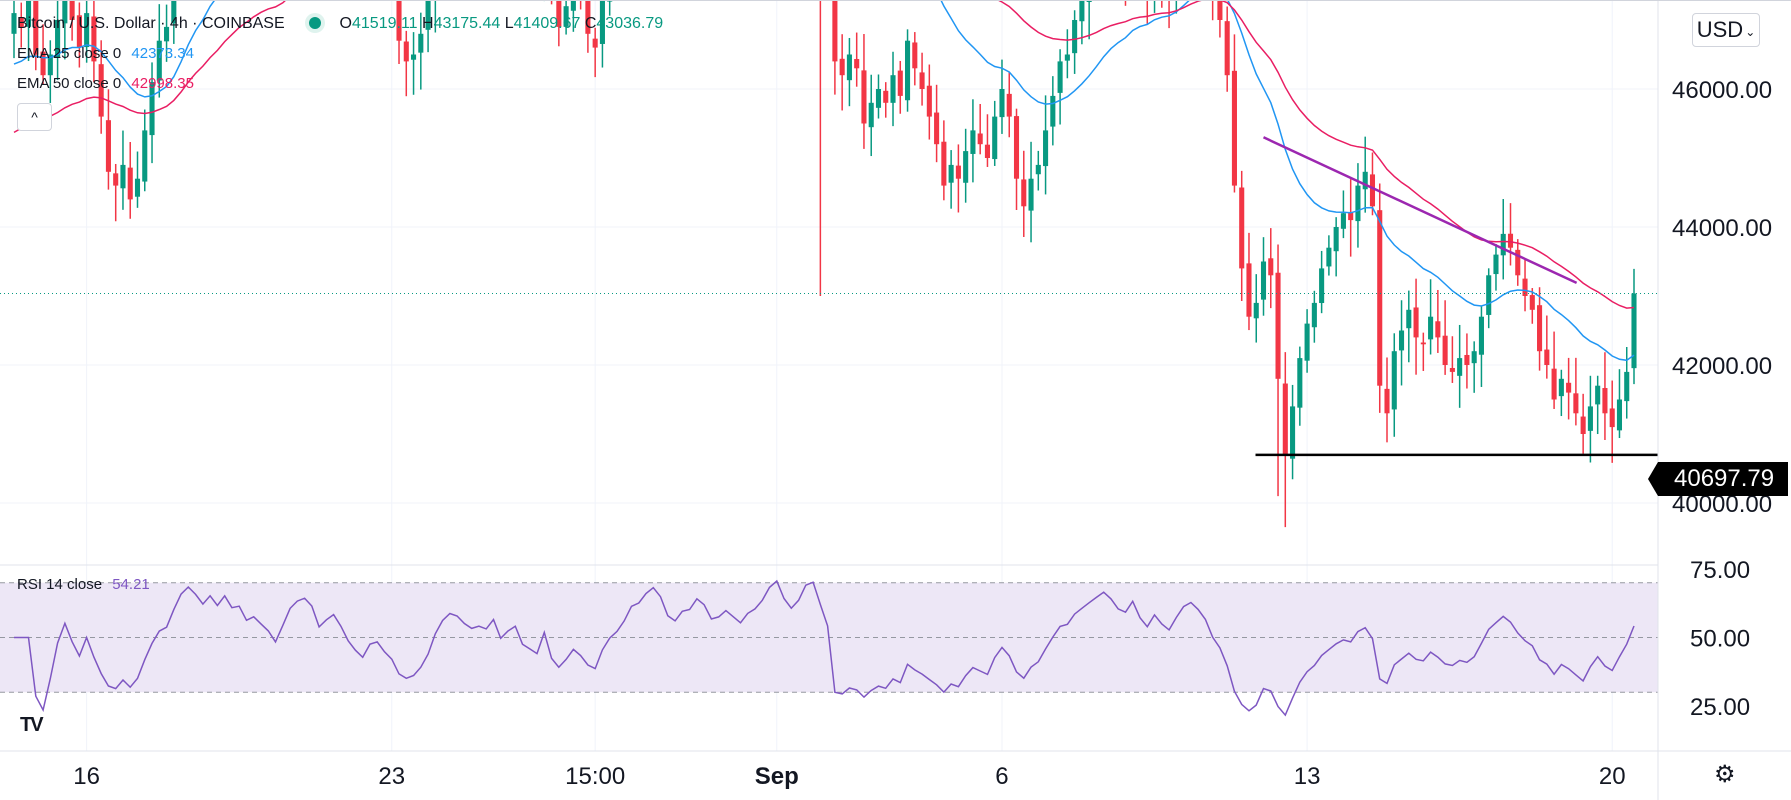 Image resolution: width=1791 pixels, height=800 pixels. Describe the element at coordinates (1722, 228) in the screenshot. I see `price-tick-label: 44000.00` at that location.